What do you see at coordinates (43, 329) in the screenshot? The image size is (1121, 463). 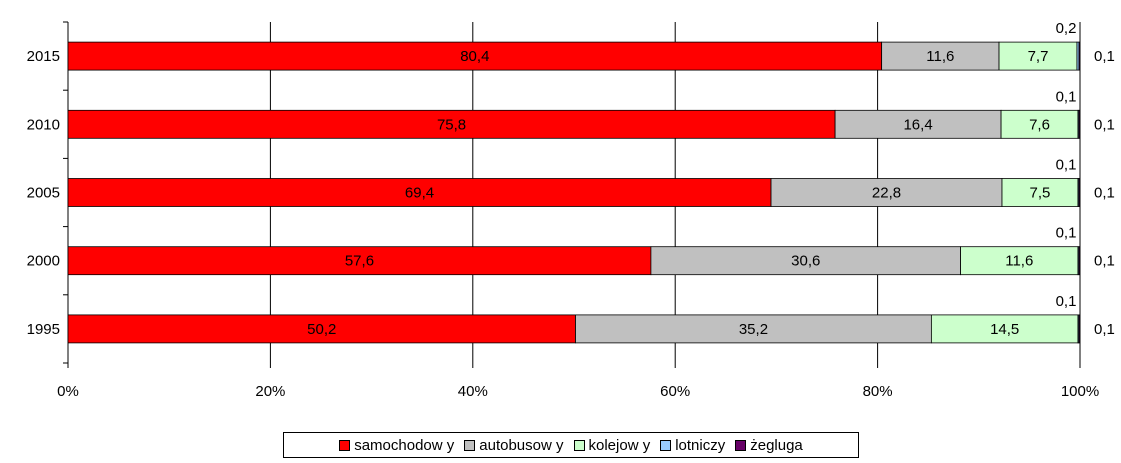 I see `y-tick-label: 1995` at bounding box center [43, 329].